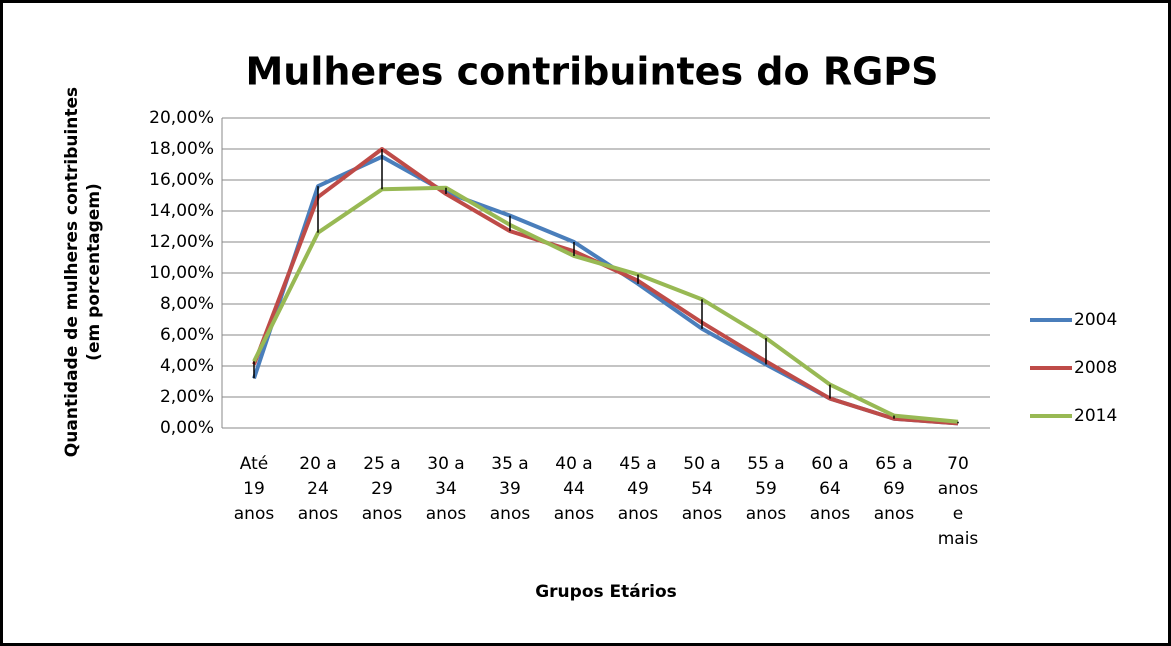 The width and height of the screenshot is (1171, 646). What do you see at coordinates (1095, 368) in the screenshot?
I see `legend-label: 2008` at bounding box center [1095, 368].